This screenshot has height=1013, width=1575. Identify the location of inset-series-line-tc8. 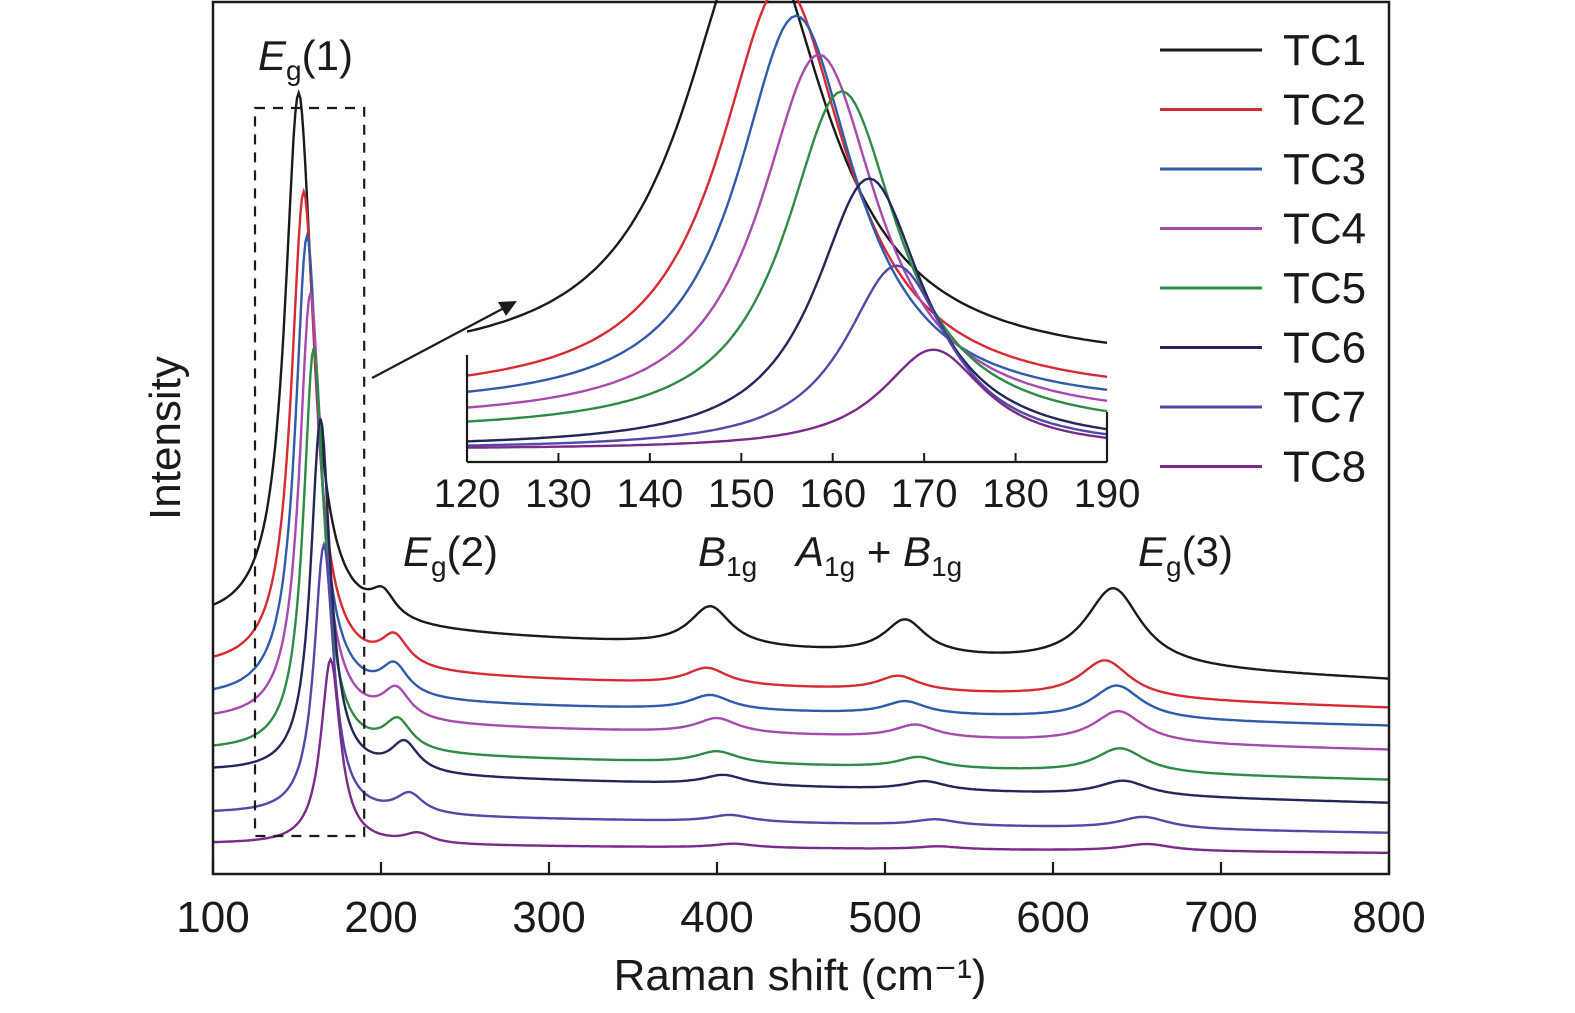
(787, 398).